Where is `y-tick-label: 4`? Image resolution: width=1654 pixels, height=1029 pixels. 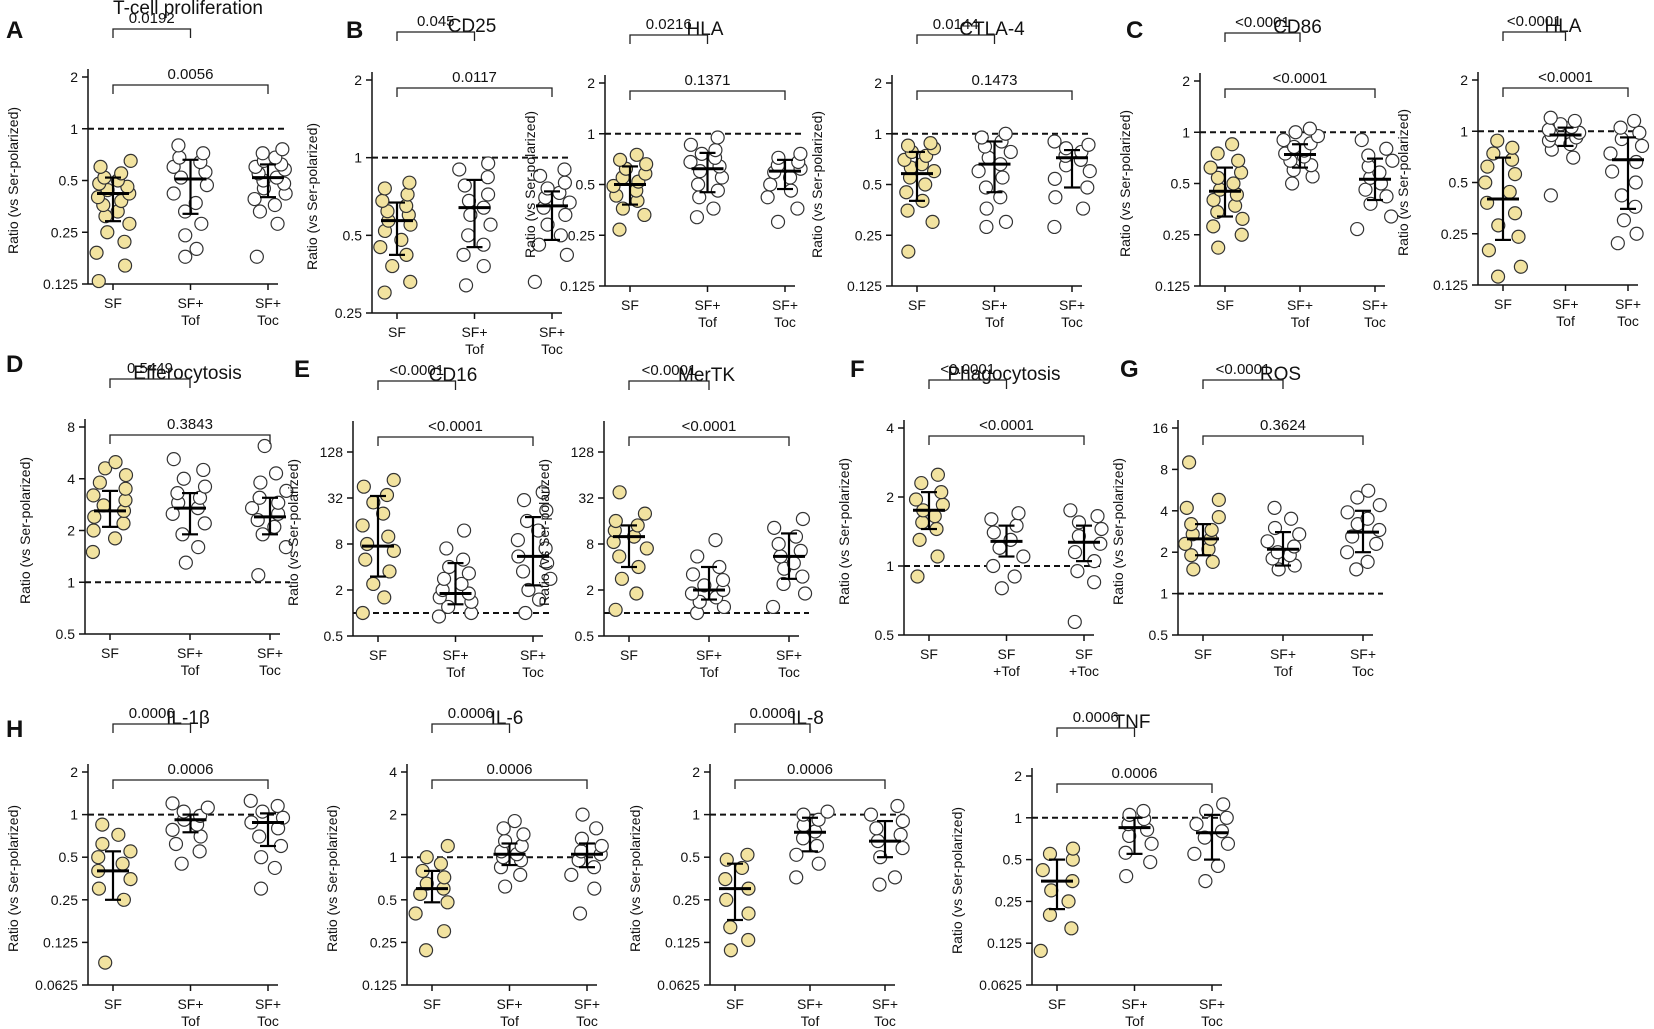
y-tick-label: 4 is located at coordinates (71, 479).